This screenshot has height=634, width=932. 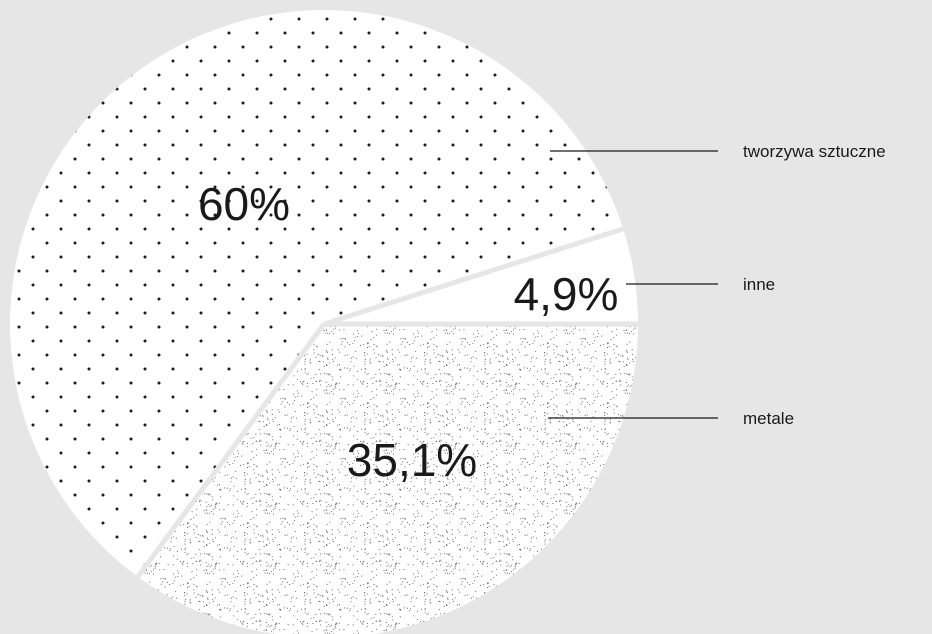 What do you see at coordinates (759, 284) in the screenshot?
I see `legend-label-inne: inne` at bounding box center [759, 284].